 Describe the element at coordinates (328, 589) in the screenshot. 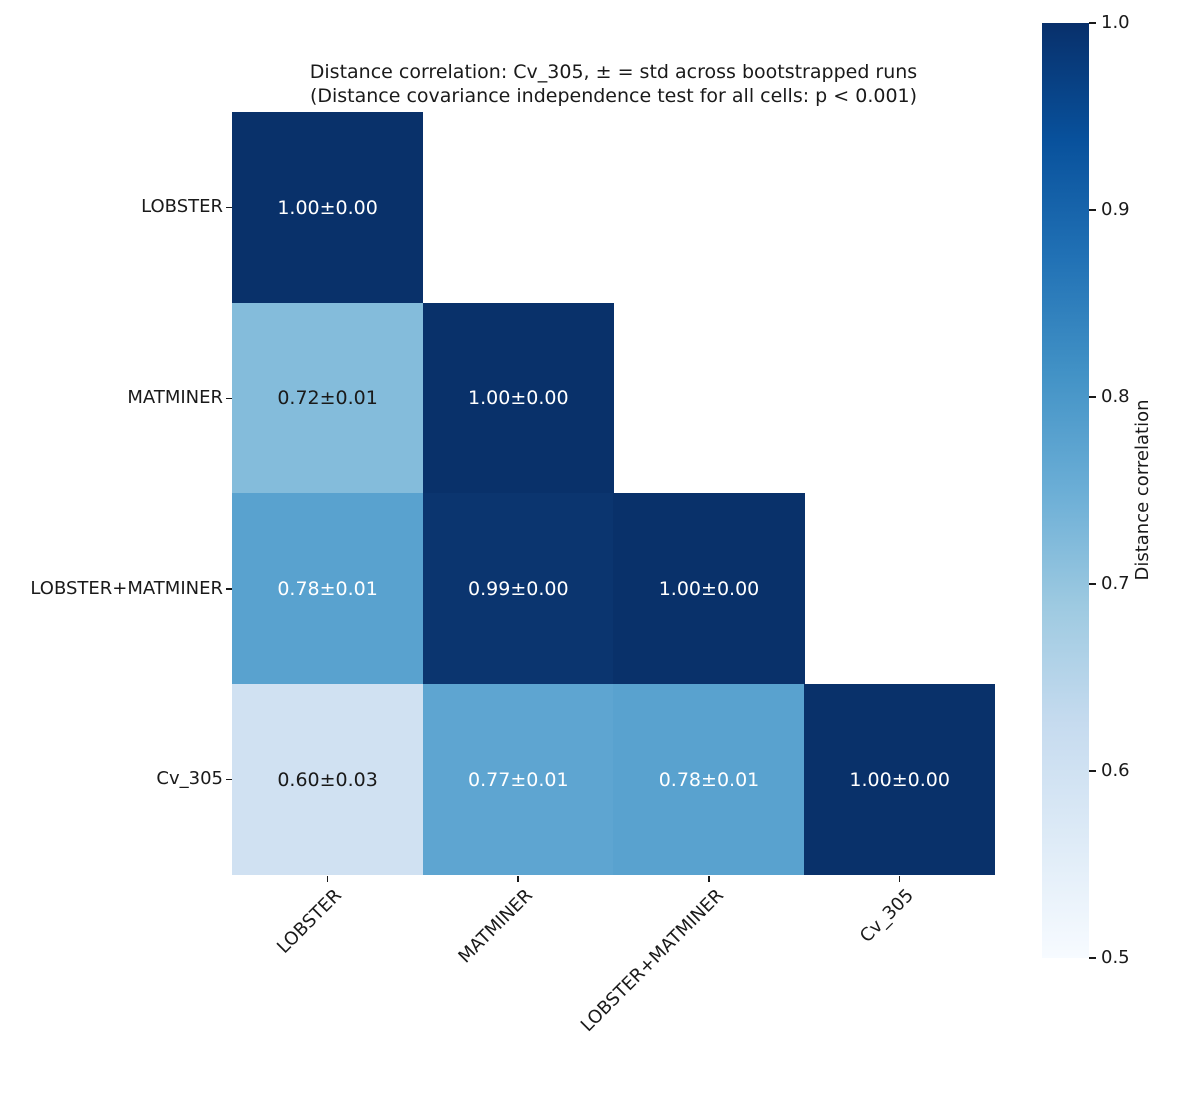

I see `heatmap-cell-LOBSTER+MATMINER-LOBSTER: 0.78±0.01` at that location.